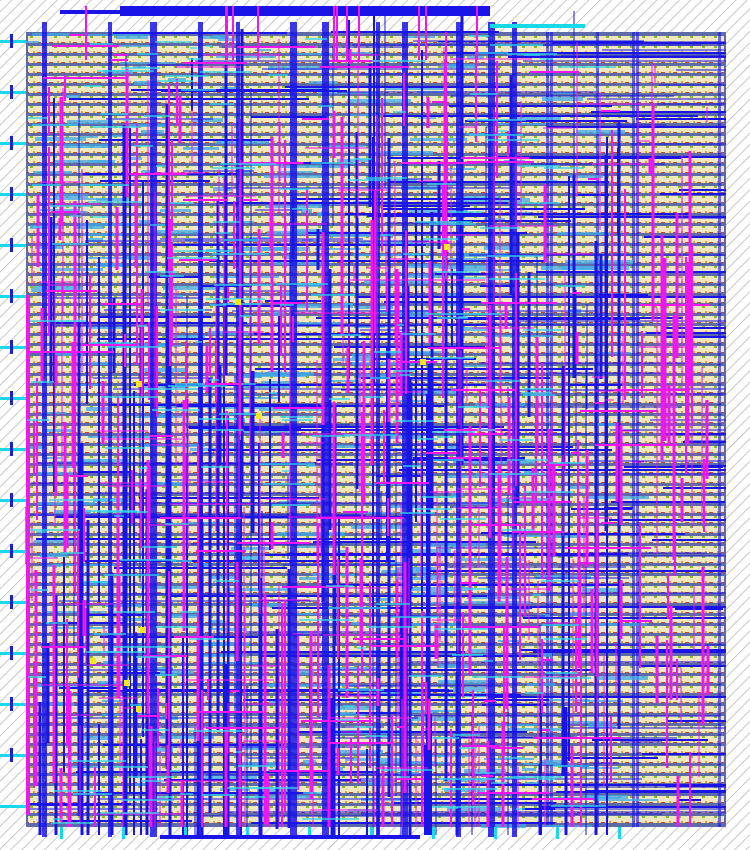 The image size is (750, 850). Describe the element at coordinates (275, 12) in the screenshot. I see `top-bus-line` at that location.